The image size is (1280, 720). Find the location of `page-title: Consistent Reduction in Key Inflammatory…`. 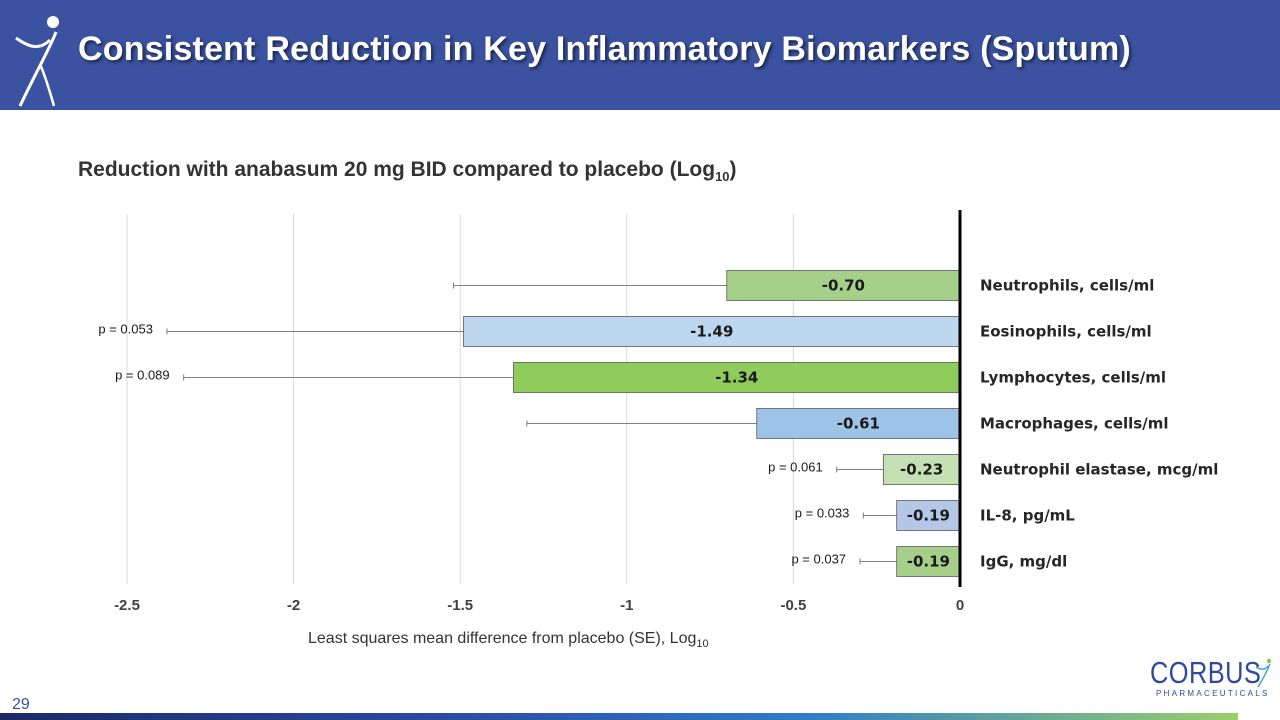

page-title: Consistent Reduction in Key Inflammatory… is located at coordinates (604, 49).